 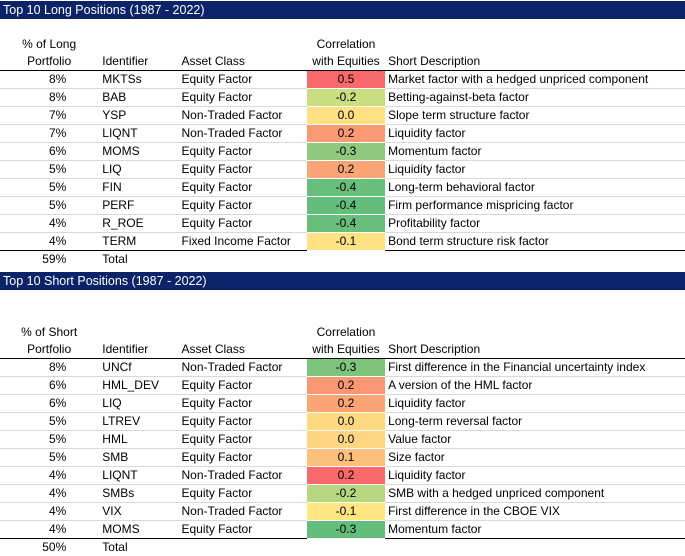 What do you see at coordinates (138, 242) in the screenshot?
I see `identifier-cell: TERM` at bounding box center [138, 242].